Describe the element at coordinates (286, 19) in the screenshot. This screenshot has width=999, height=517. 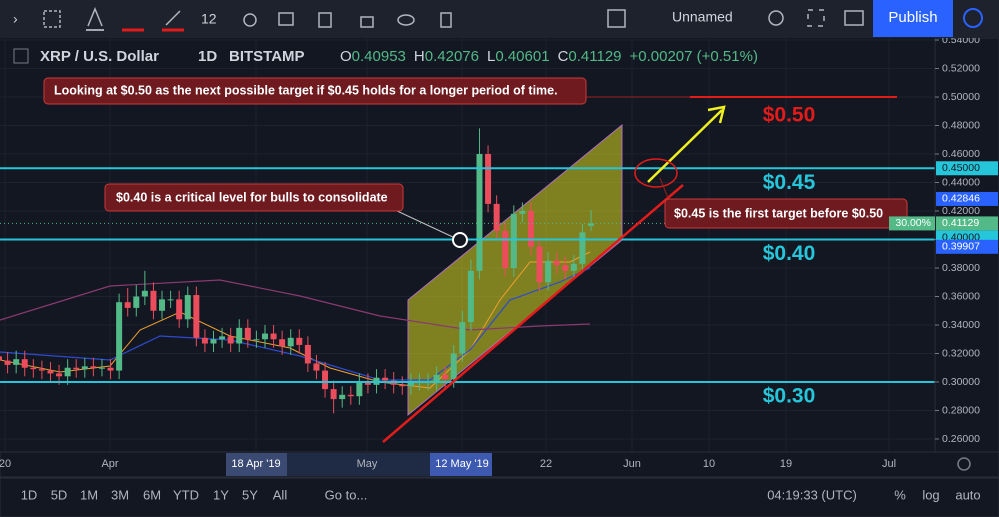
I see `visual-order` at that location.